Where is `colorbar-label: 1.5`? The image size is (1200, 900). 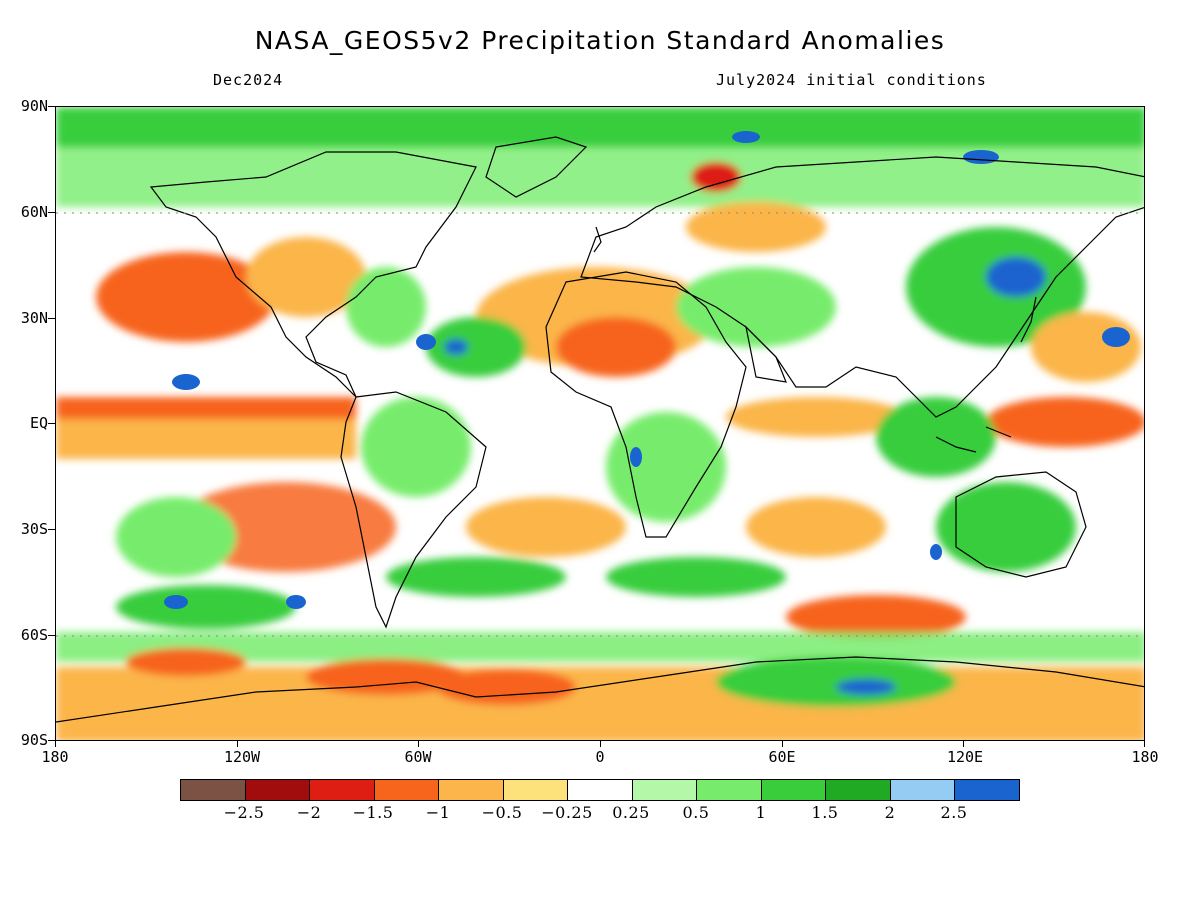
colorbar-label: 1.5 is located at coordinates (825, 812).